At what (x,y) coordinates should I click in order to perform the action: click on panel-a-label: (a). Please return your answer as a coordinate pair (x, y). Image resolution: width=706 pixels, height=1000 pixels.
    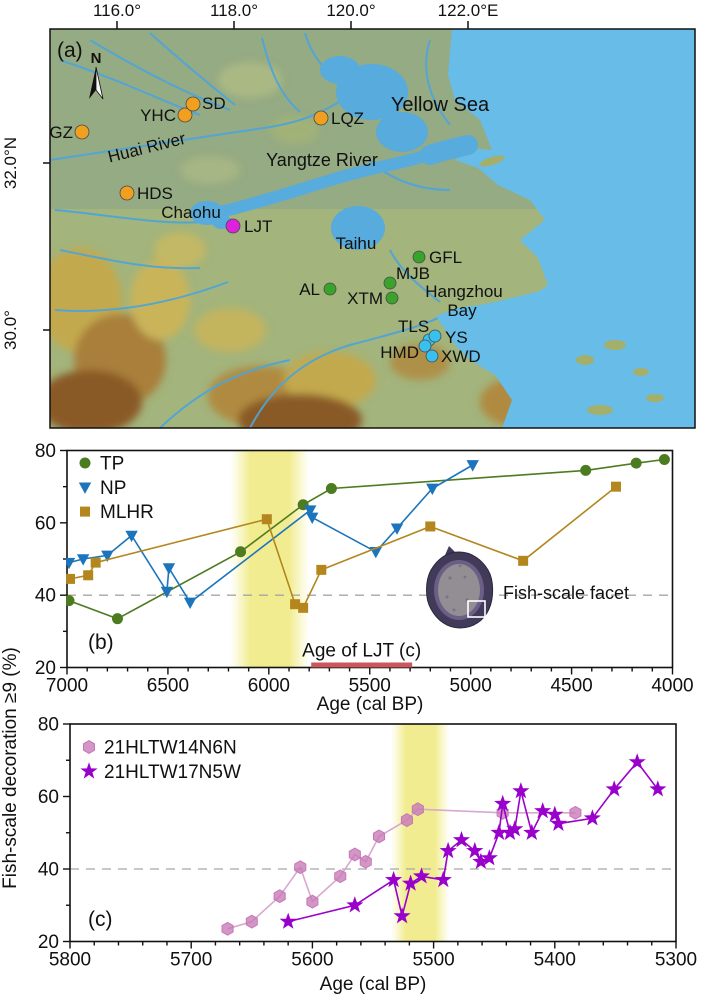
    Looking at the image, I should click on (70, 50).